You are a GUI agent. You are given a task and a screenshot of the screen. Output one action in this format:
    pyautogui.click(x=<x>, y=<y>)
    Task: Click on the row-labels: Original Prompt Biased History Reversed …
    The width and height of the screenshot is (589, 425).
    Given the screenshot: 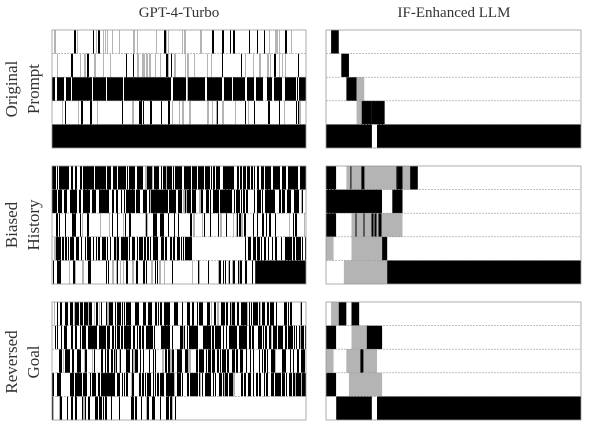 What is the action you would take?
    pyautogui.click(x=22, y=226)
    